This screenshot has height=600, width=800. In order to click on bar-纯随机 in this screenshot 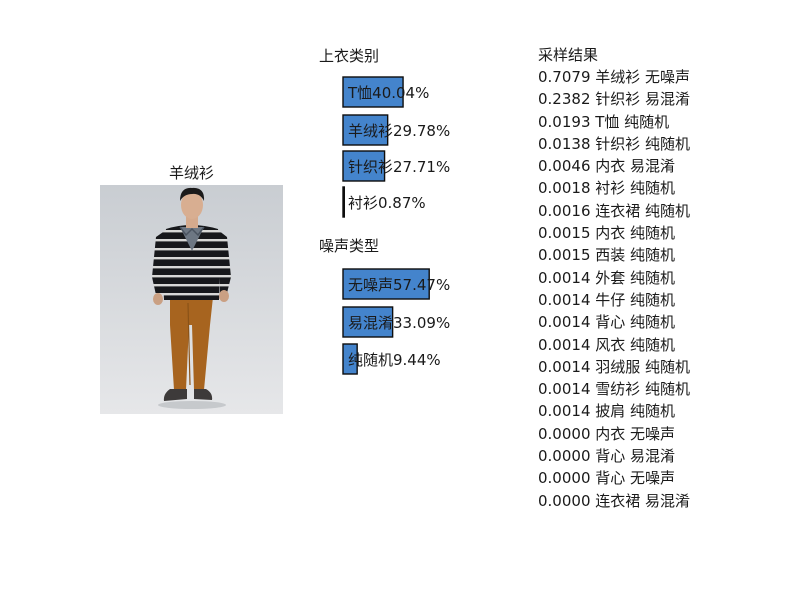, I will do `click(350, 359)`.